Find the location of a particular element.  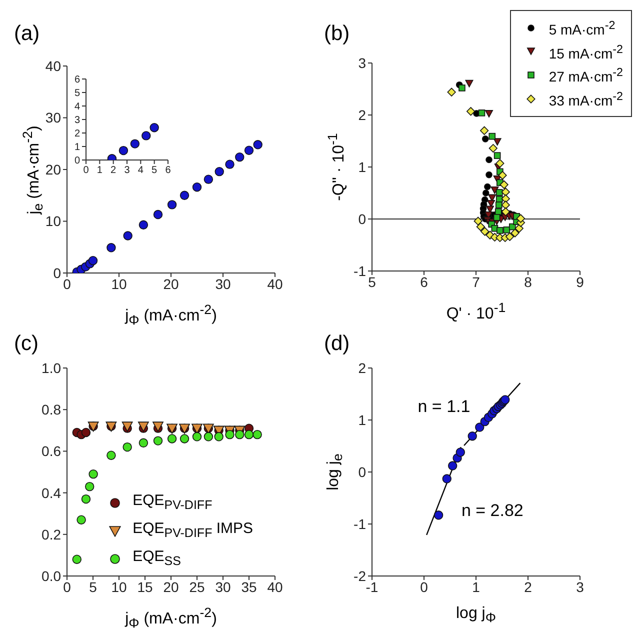

y-tick-label: 0.0 is located at coordinates (52, 576).